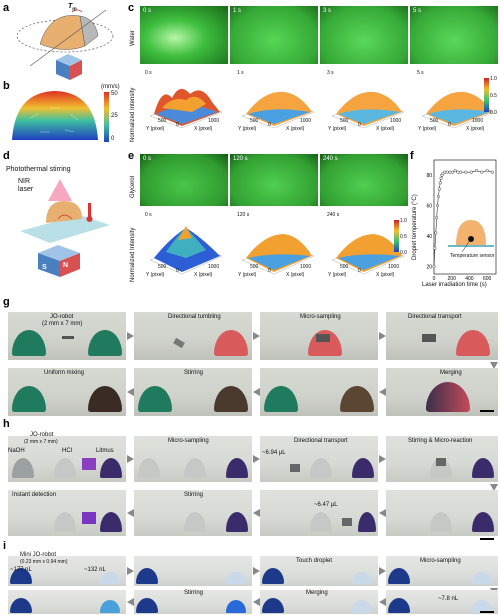  What do you see at coordinates (64, 373) in the screenshot?
I see `g-step-mixing: Uniform mixing` at bounding box center [64, 373].